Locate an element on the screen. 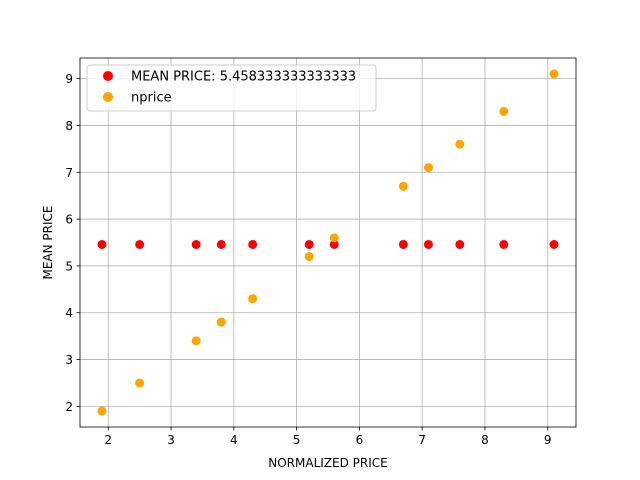 The width and height of the screenshot is (640, 480). x-tick-label: 9 is located at coordinates (548, 440).